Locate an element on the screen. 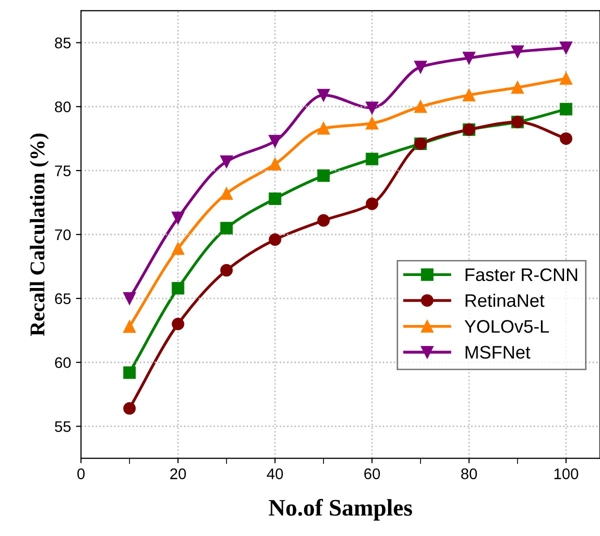 The image size is (600, 536). x-tick-label: 100 is located at coordinates (566, 474).